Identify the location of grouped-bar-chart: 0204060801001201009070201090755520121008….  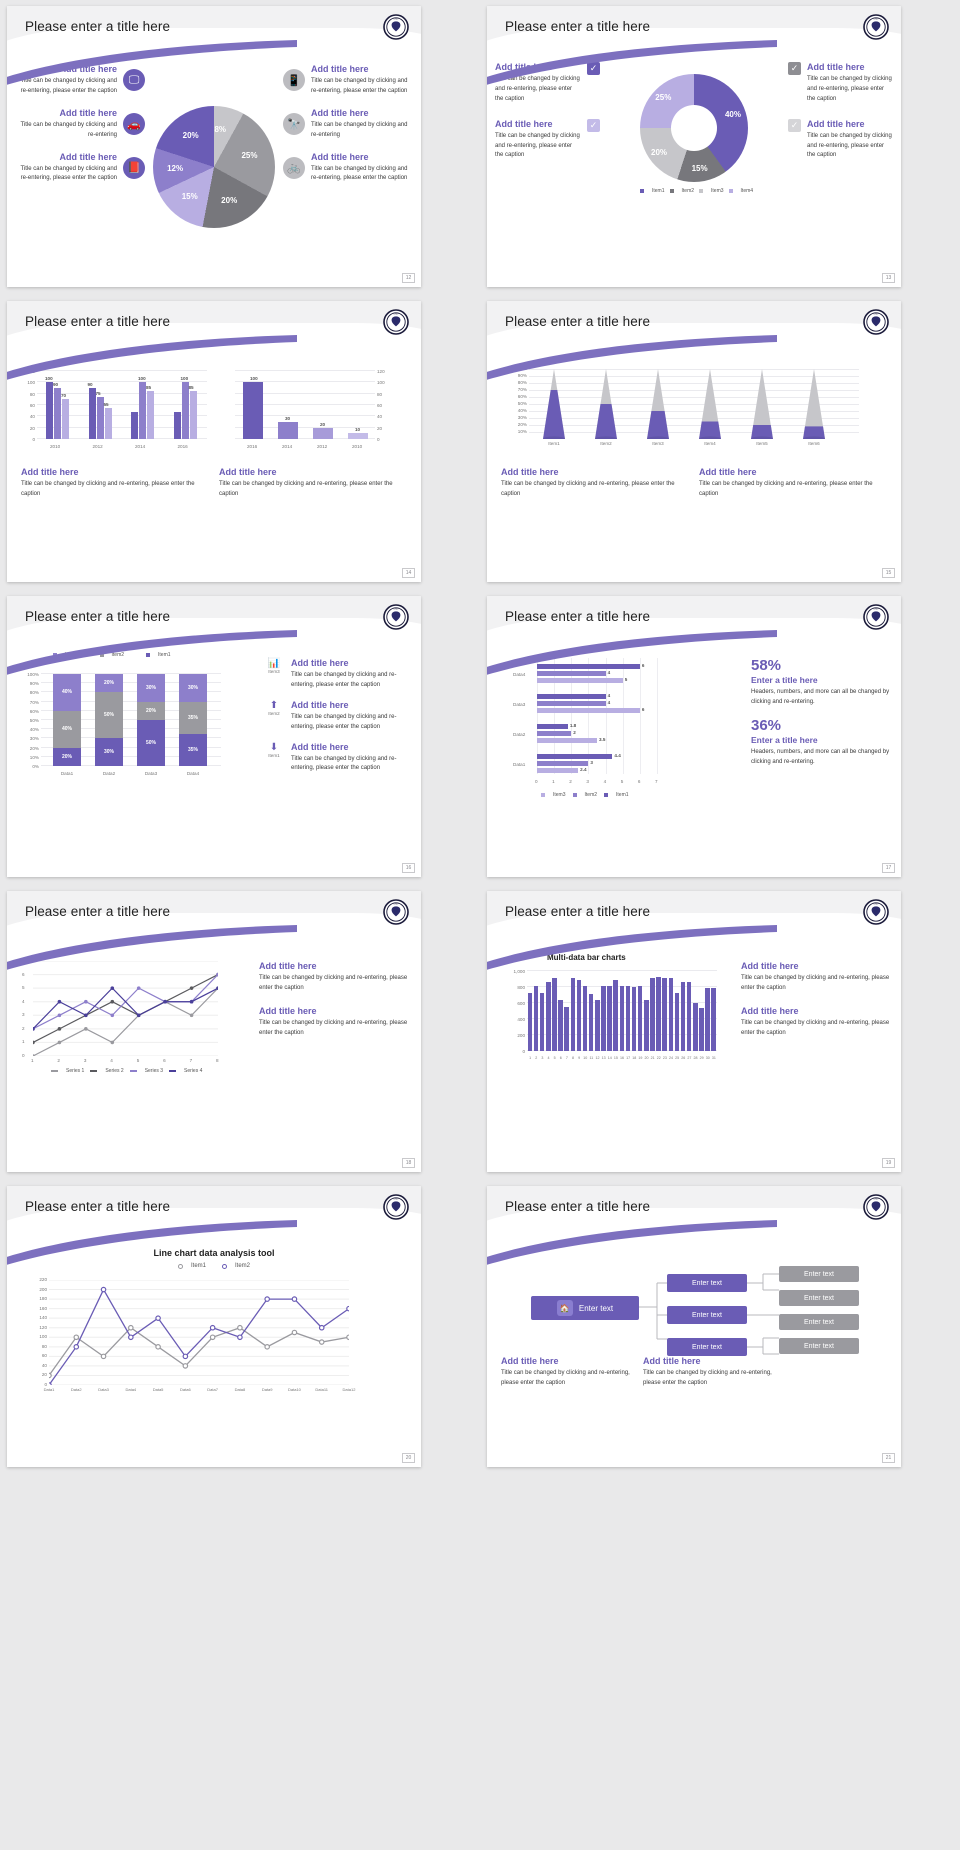
(117, 409).